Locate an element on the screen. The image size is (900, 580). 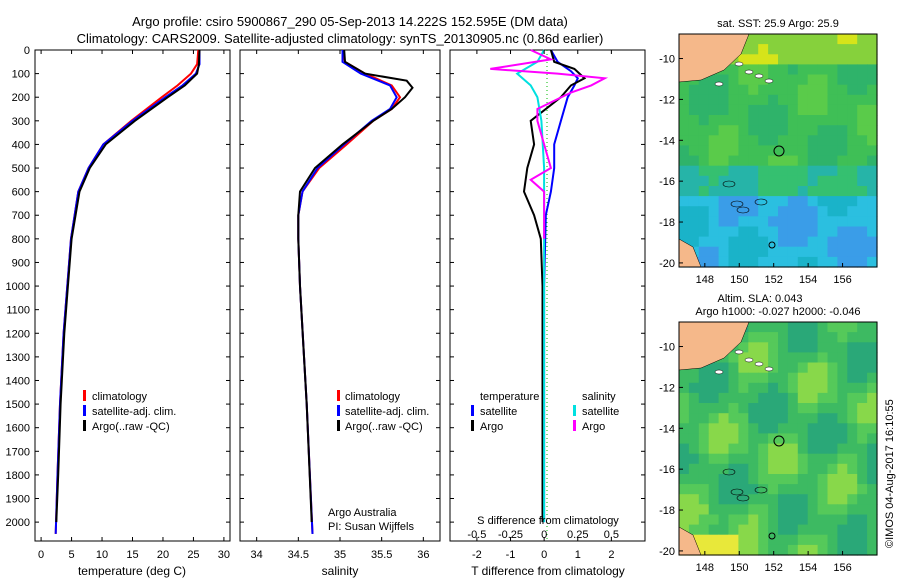
sst-map-title: sat. SST: 25.9 Argo: 25.9 is located at coordinates (778, 24).